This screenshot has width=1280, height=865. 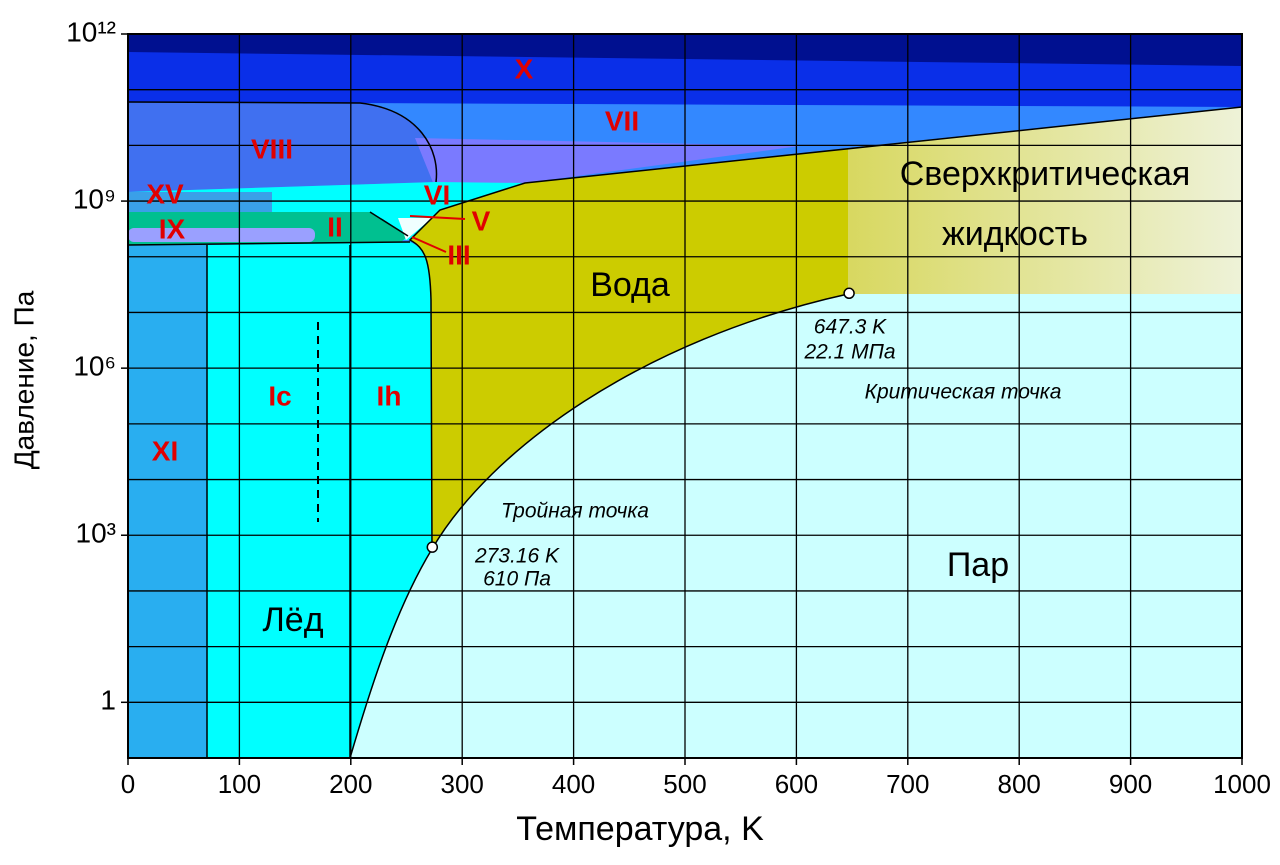 I want to click on region-label: IX, so click(x=172, y=228).